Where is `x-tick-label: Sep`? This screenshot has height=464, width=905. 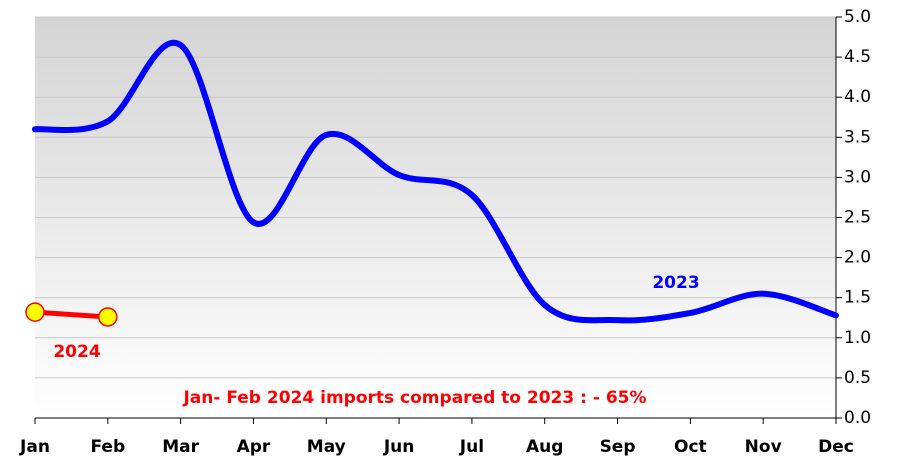 x-tick-label: Sep is located at coordinates (618, 447).